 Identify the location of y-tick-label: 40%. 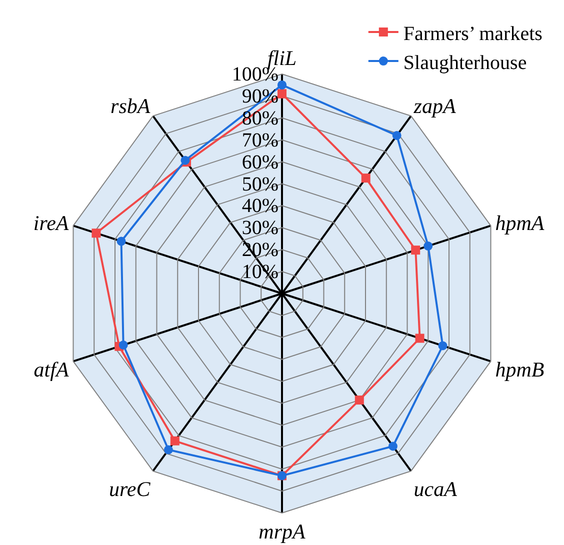
(260, 206).